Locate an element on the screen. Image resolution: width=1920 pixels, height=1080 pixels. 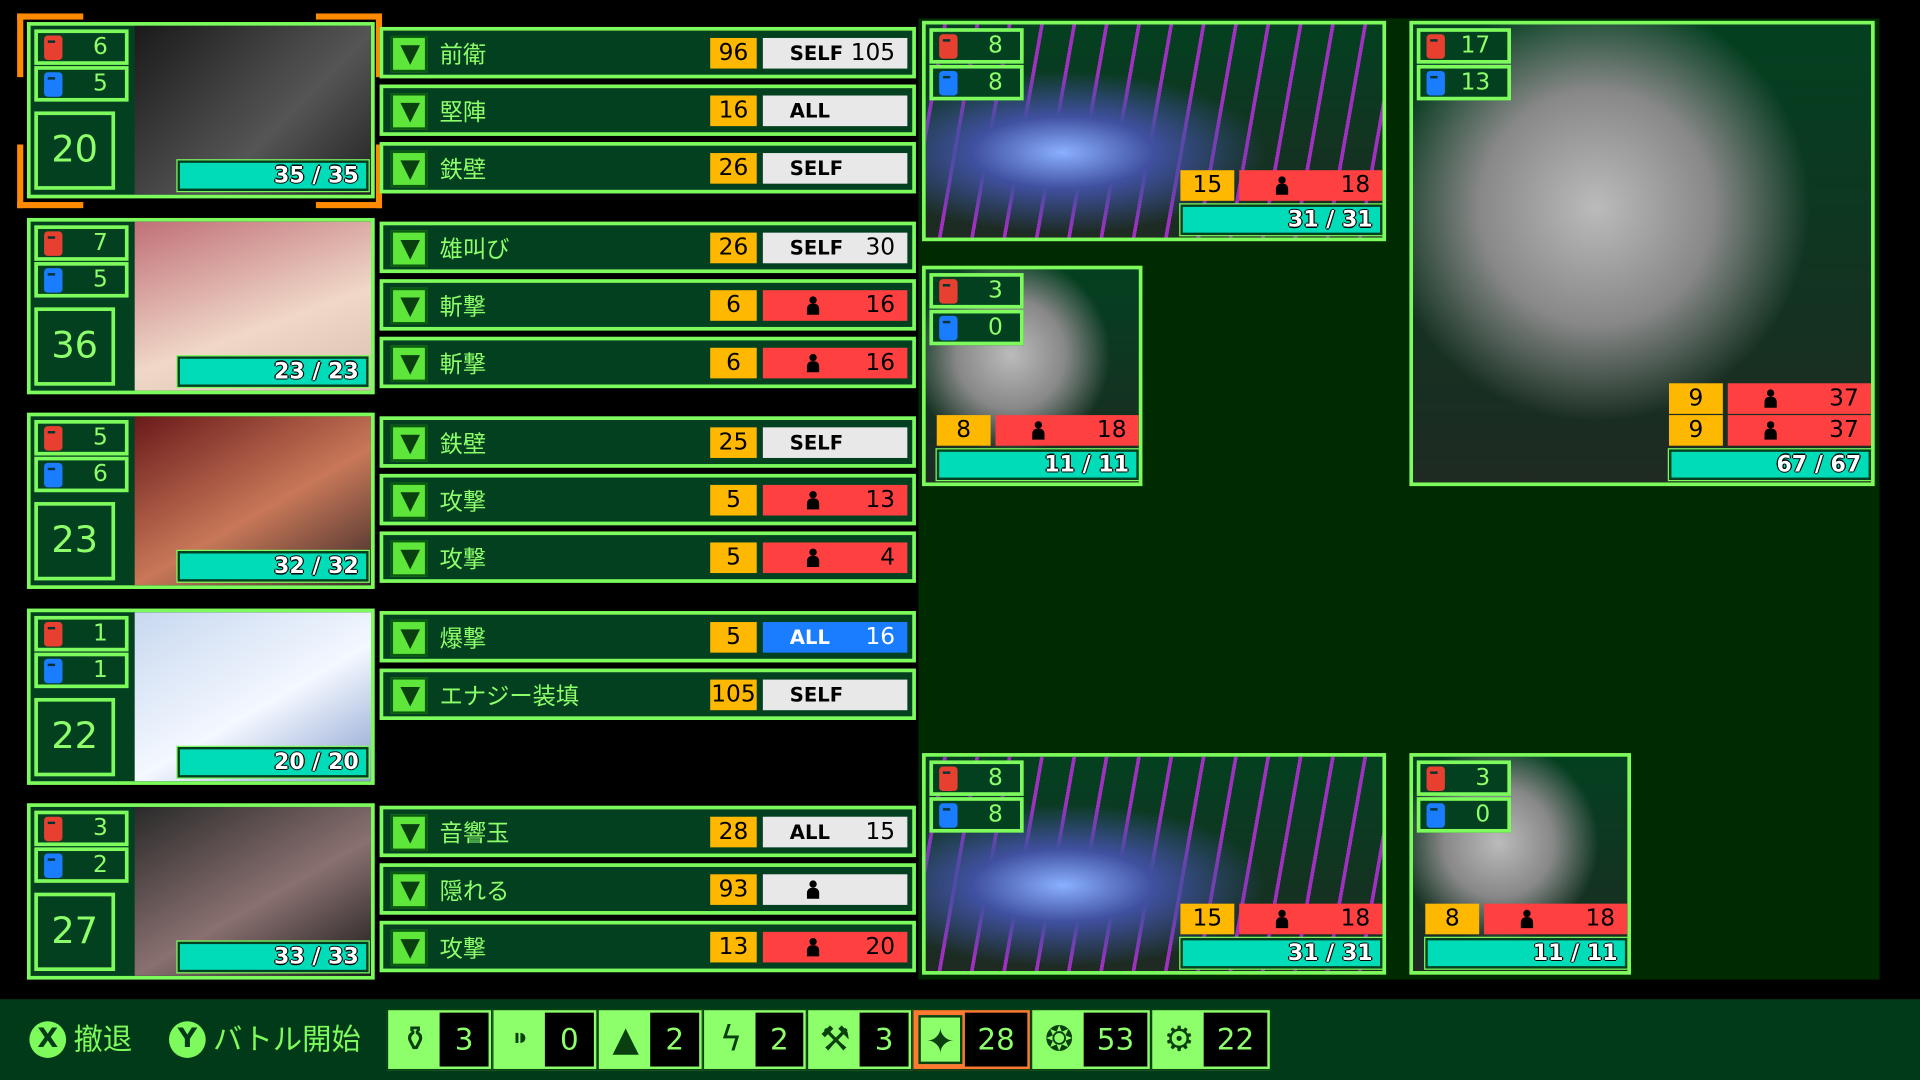
skill-row: 鉄壁 26 SELF is located at coordinates (647, 168).